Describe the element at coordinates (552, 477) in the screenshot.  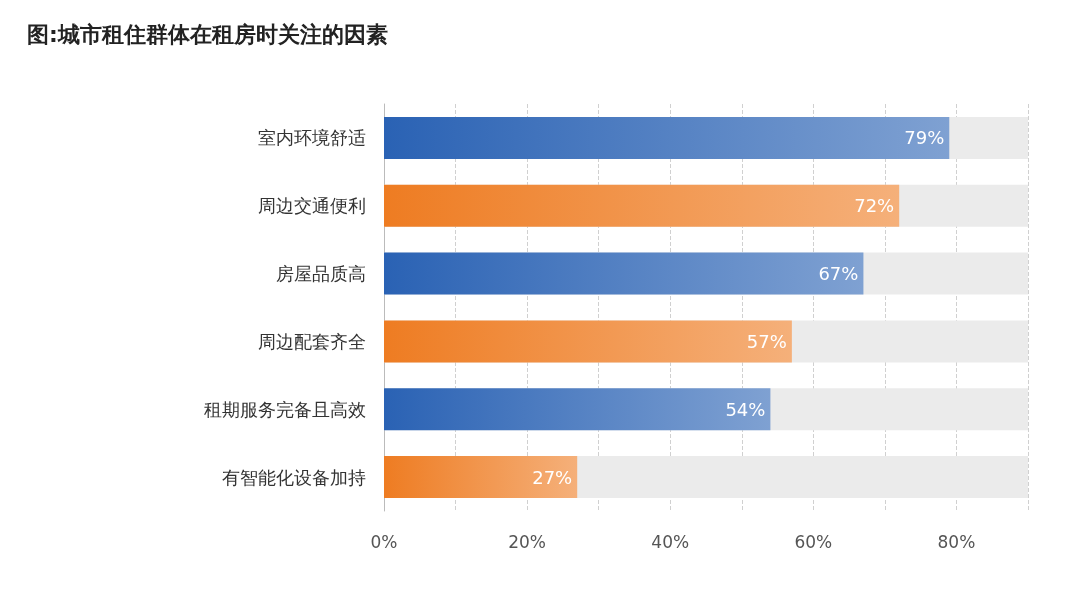
I see `data-label: 27%` at that location.